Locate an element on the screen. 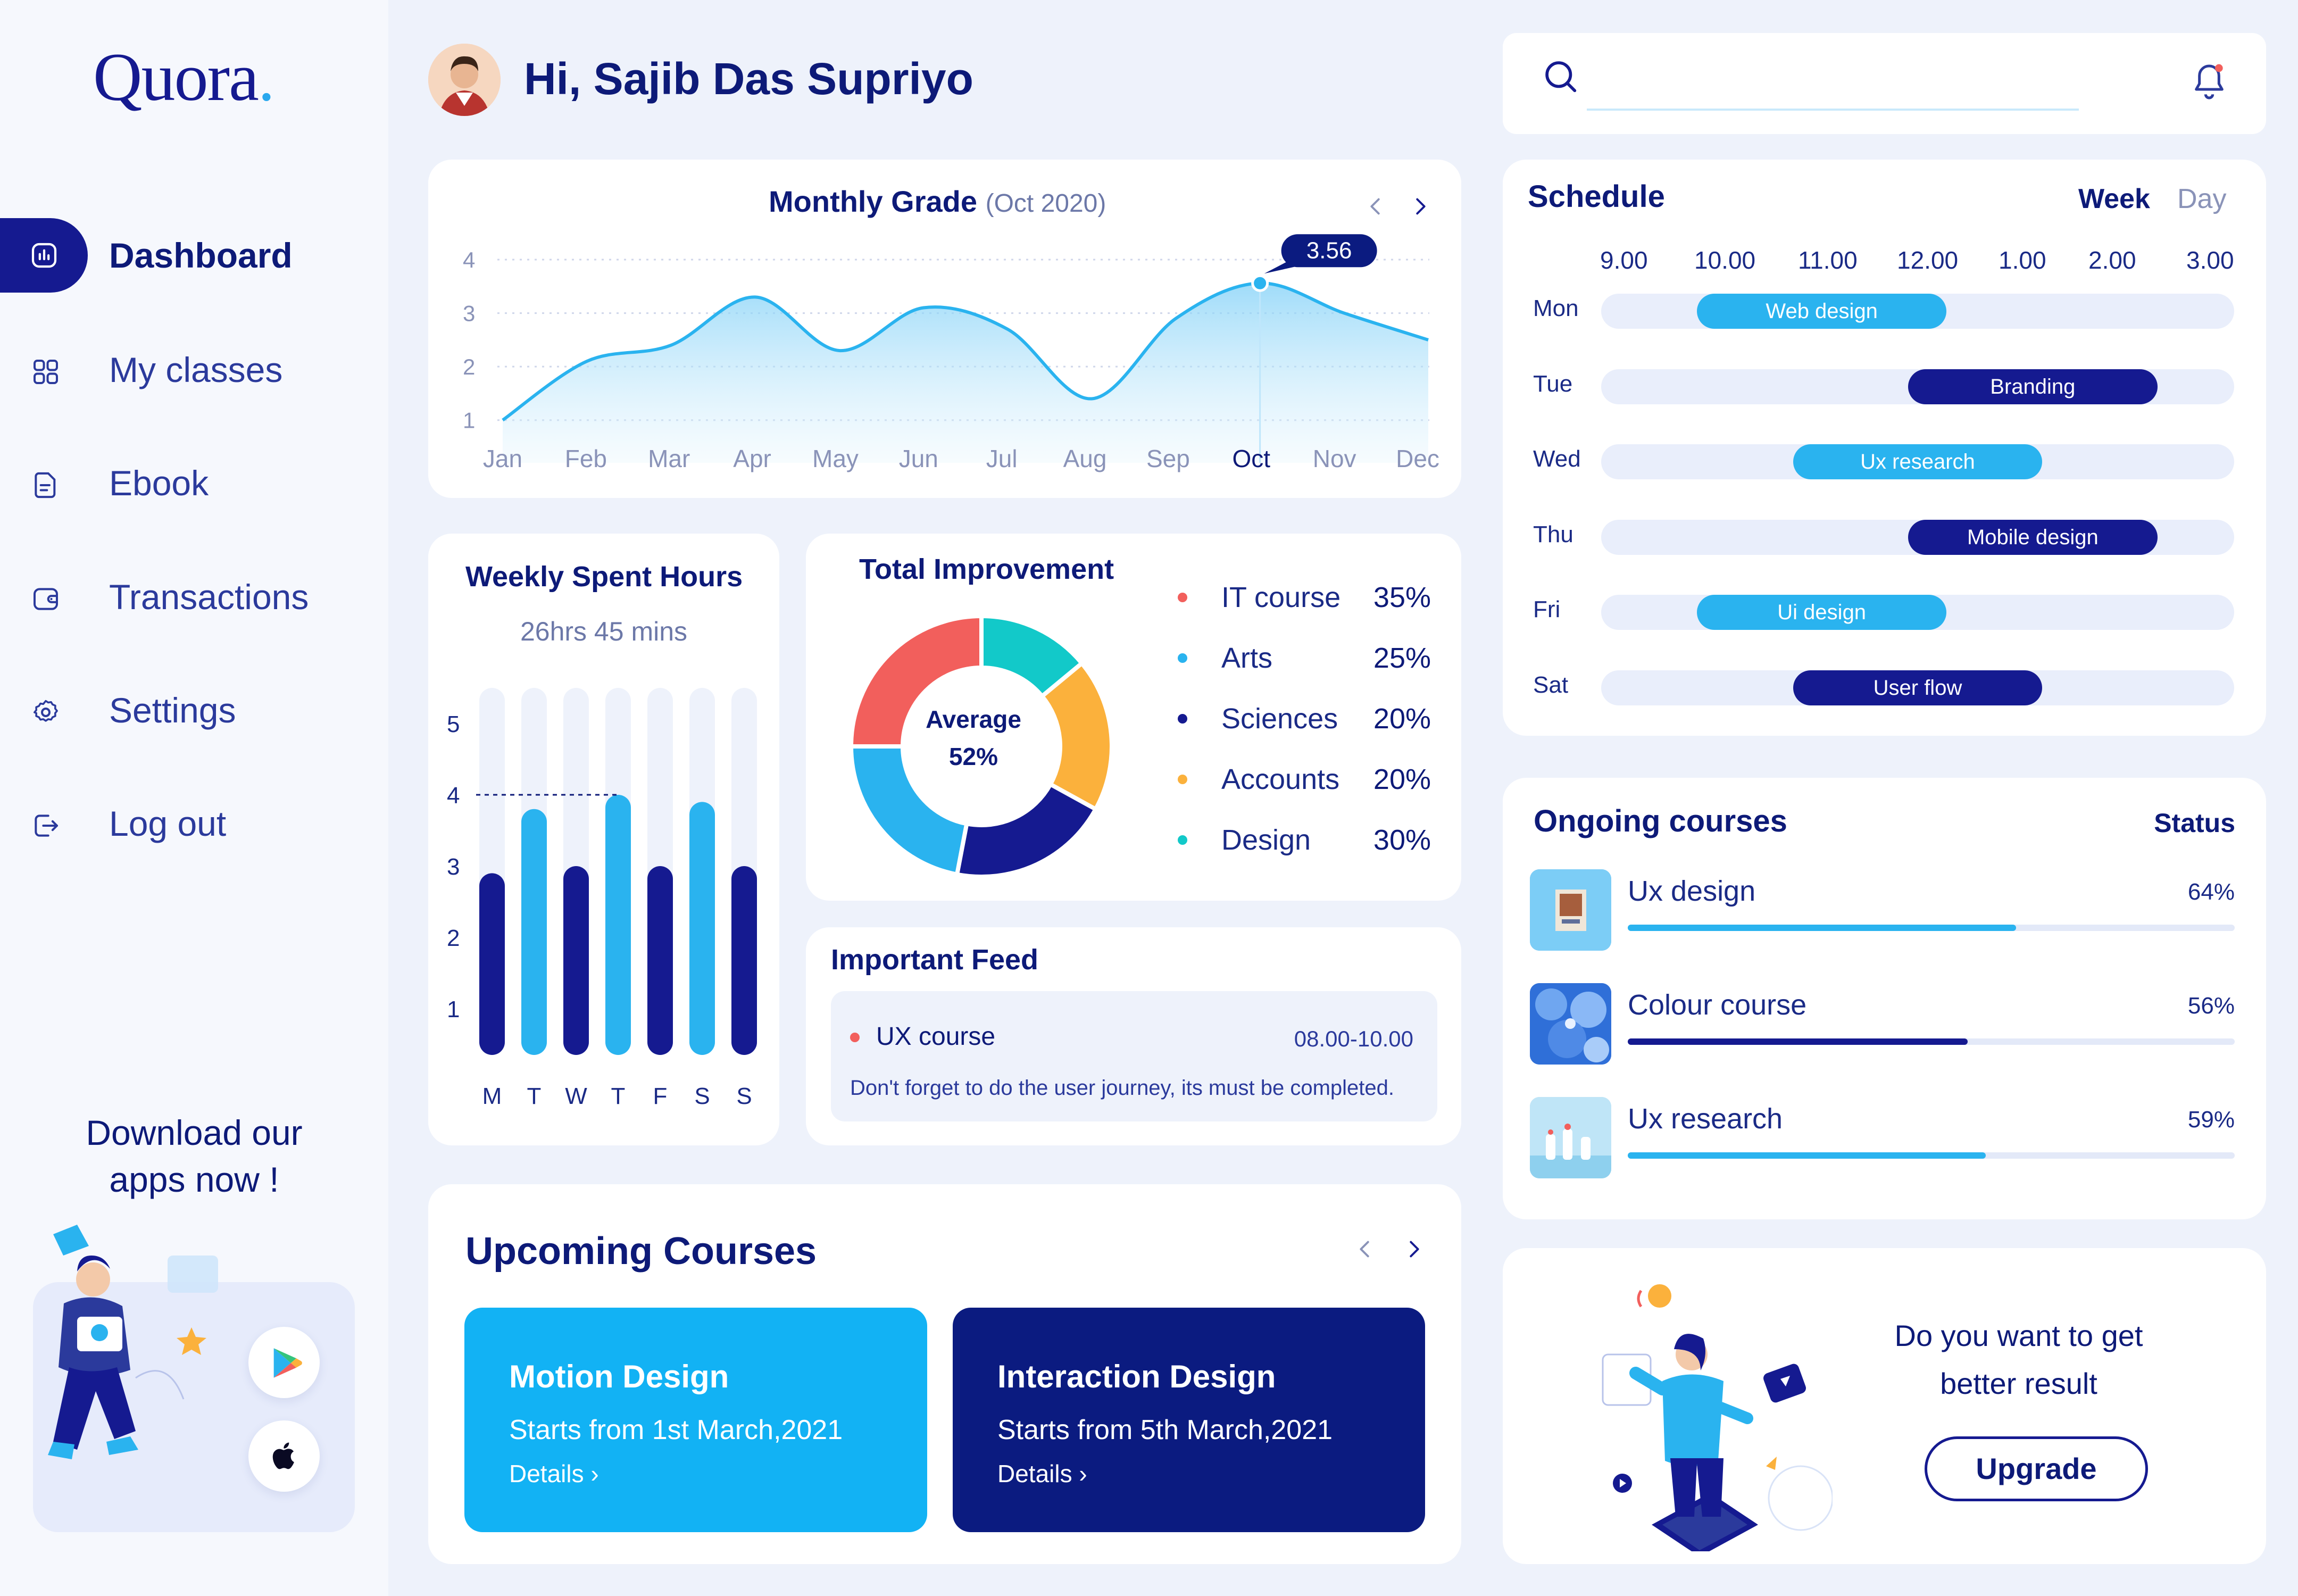 Image resolution: width=2298 pixels, height=1596 pixels. x-tick-label: M is located at coordinates (492, 1096).